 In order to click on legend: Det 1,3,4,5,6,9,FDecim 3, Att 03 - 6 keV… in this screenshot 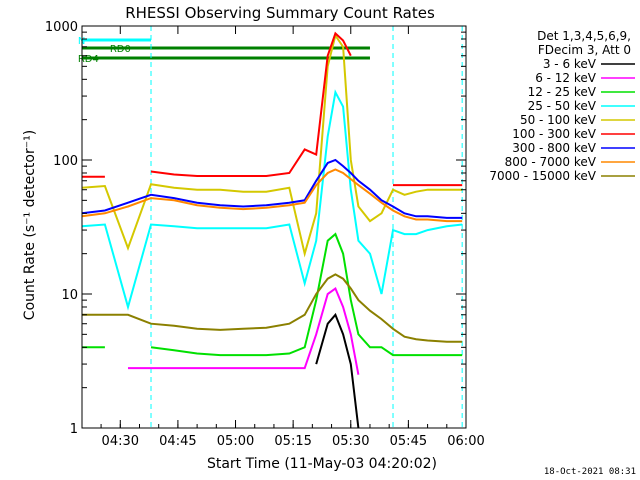, I will do `click(562, 106)`.